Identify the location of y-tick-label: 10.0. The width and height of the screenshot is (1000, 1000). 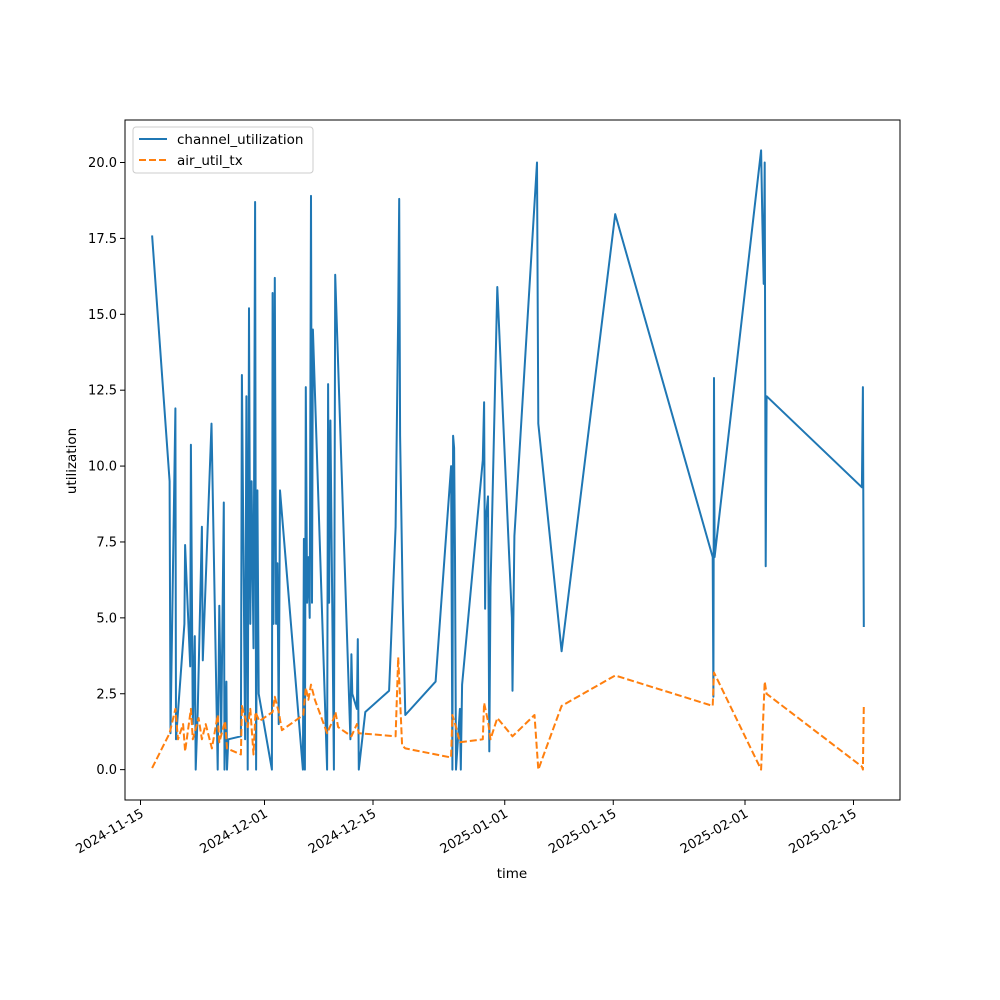
(102, 467).